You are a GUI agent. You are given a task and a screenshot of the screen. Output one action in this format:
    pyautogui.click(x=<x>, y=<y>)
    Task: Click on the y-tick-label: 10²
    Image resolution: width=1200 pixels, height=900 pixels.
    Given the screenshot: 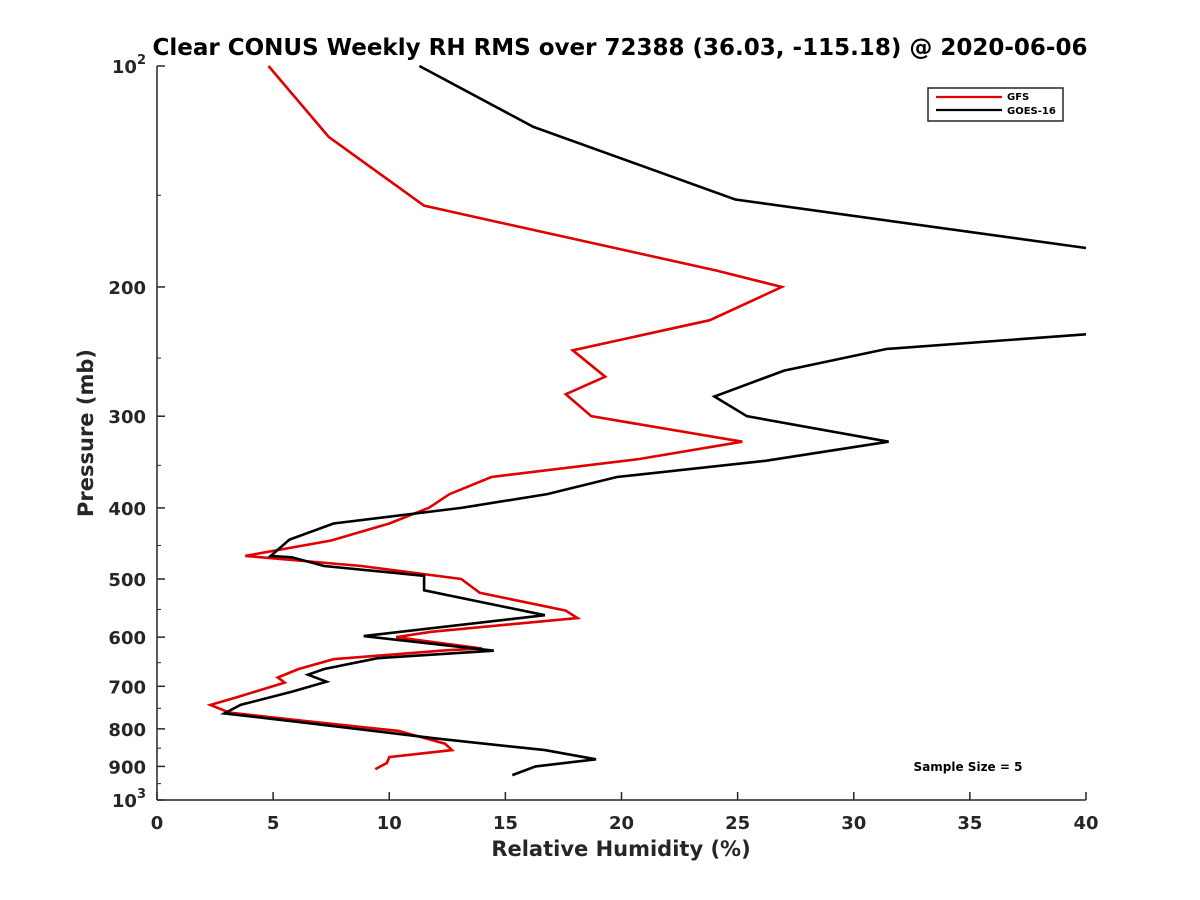 What is the action you would take?
    pyautogui.click(x=129, y=65)
    